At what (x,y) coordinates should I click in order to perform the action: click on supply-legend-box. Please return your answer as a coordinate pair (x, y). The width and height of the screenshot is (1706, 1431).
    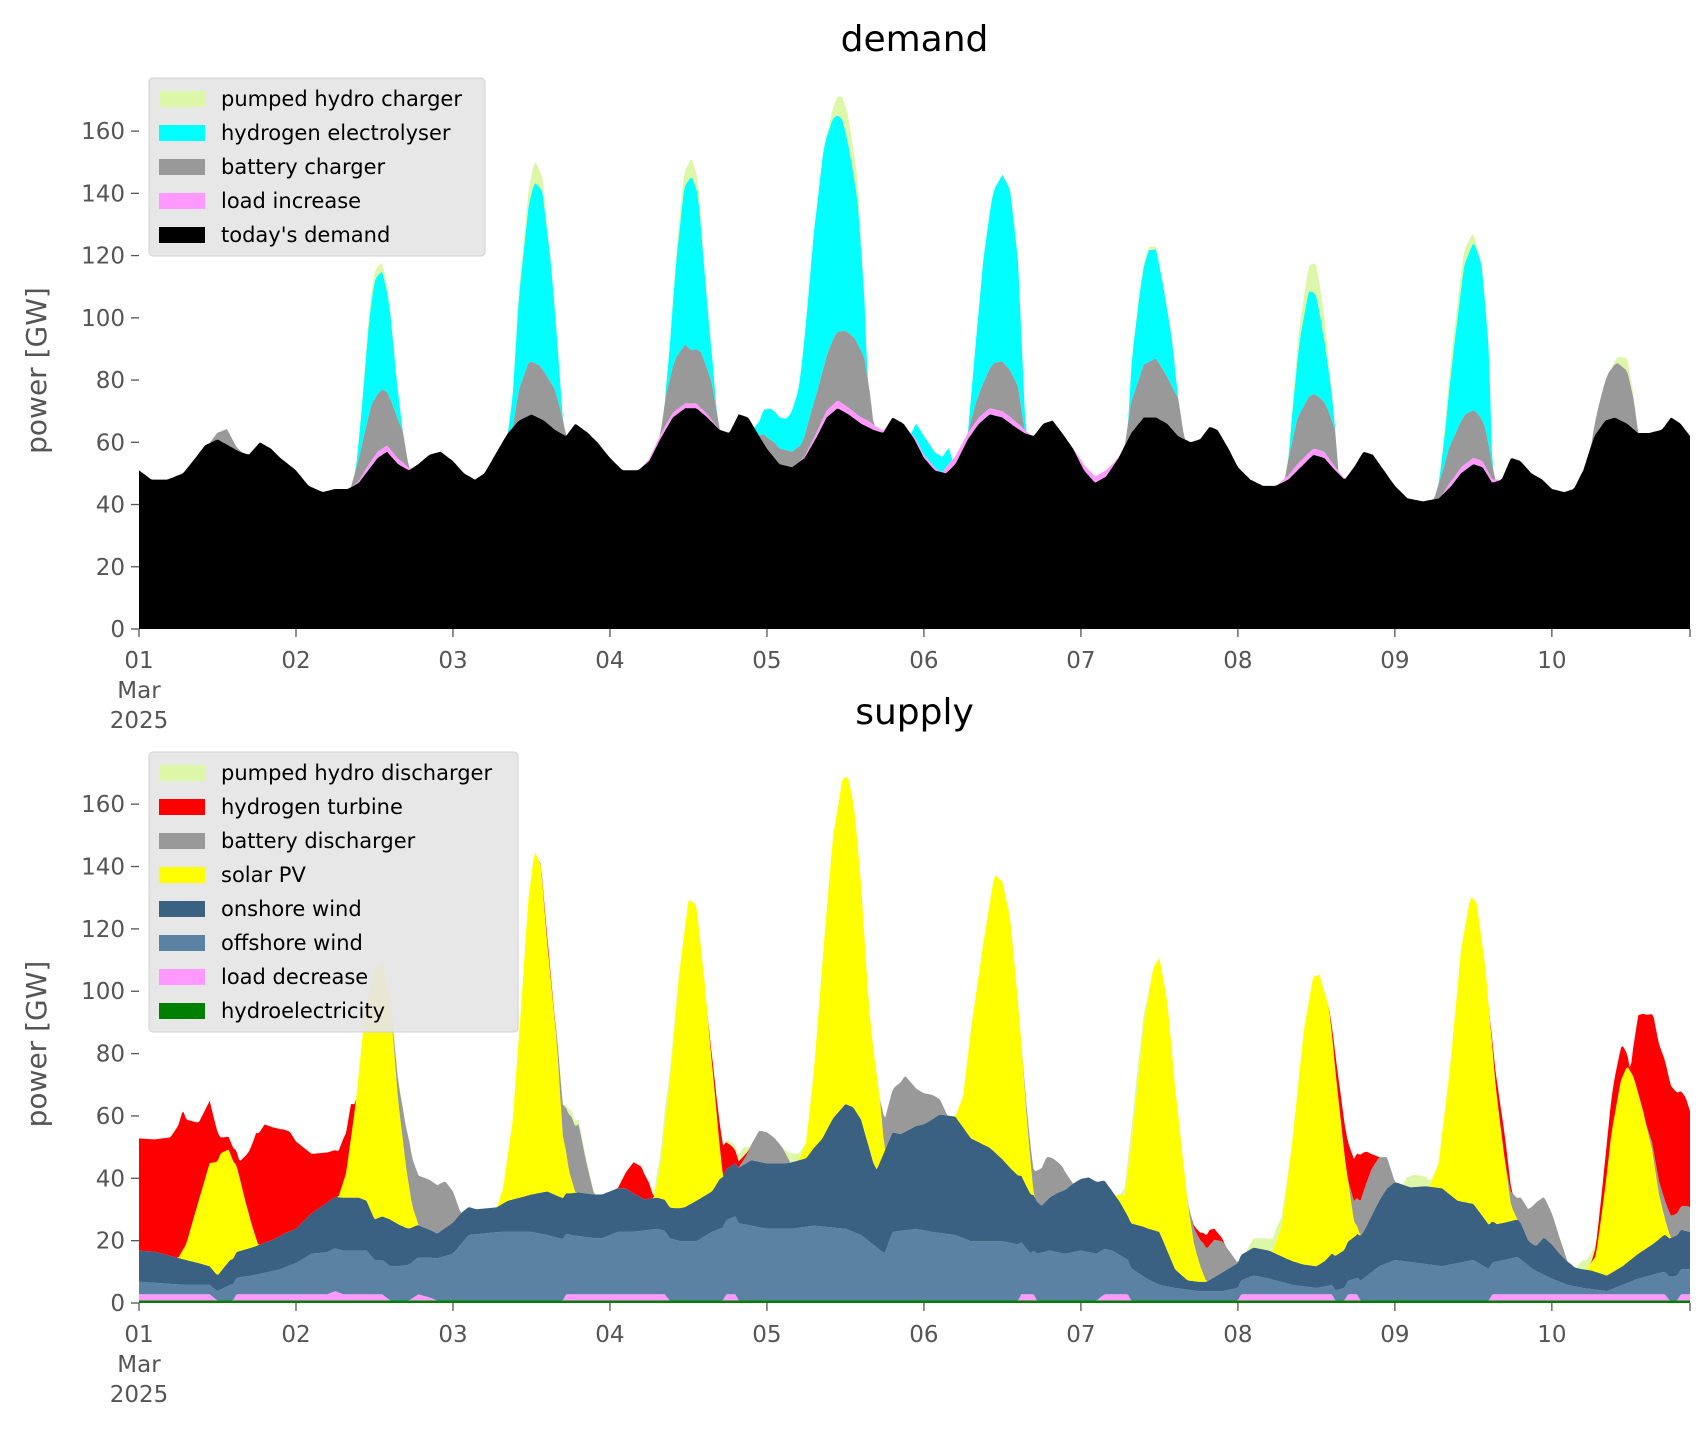
    Looking at the image, I should click on (333, 892).